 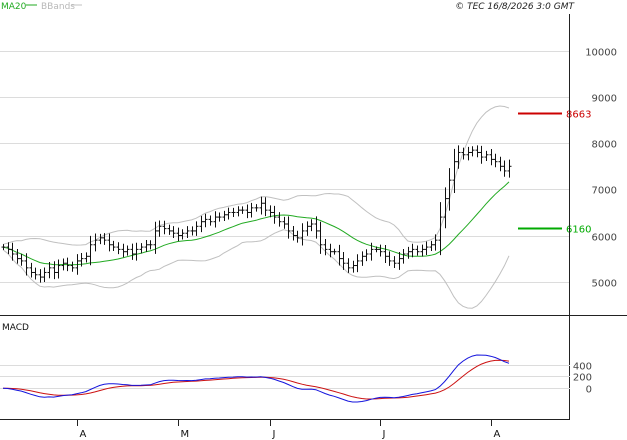 What do you see at coordinates (604, 284) in the screenshot?
I see `price-y-tick-label: 5000` at bounding box center [604, 284].